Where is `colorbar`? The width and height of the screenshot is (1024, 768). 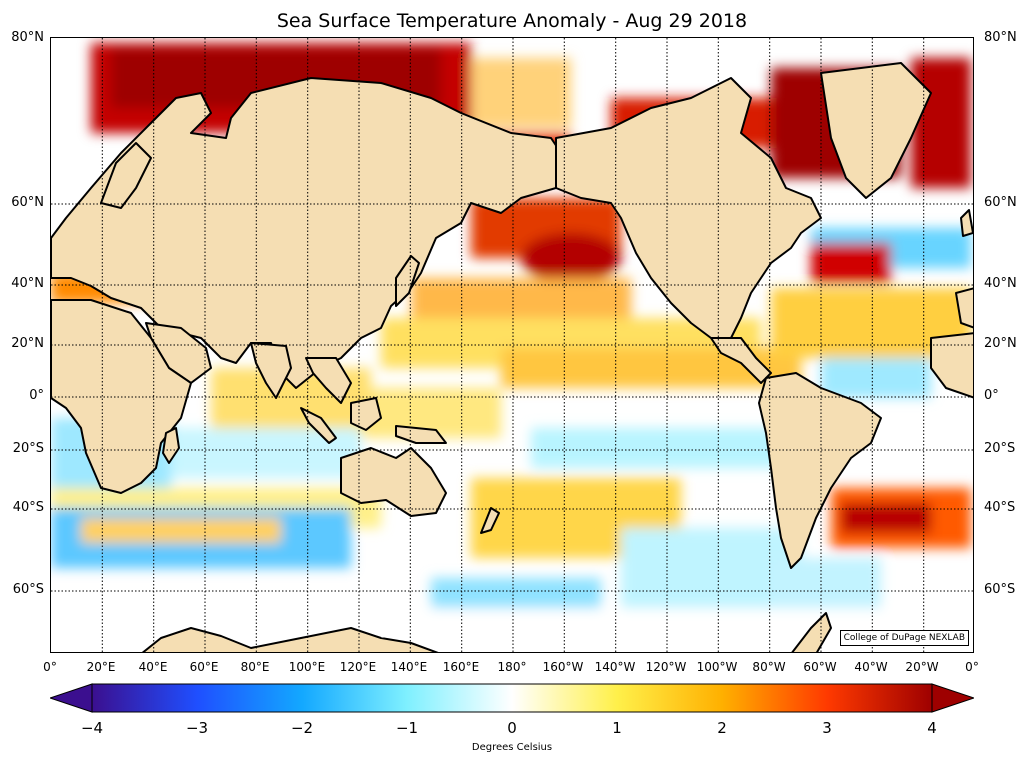 colorbar is located at coordinates (512, 698).